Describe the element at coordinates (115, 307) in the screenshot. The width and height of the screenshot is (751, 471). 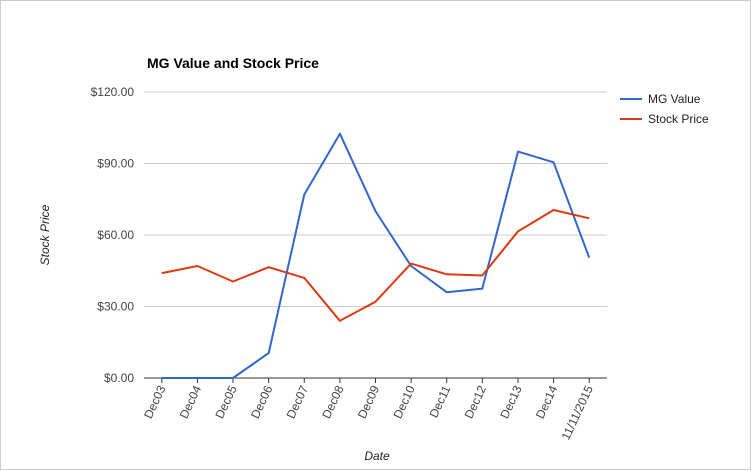
I see `y-tick-label: $30.00` at that location.